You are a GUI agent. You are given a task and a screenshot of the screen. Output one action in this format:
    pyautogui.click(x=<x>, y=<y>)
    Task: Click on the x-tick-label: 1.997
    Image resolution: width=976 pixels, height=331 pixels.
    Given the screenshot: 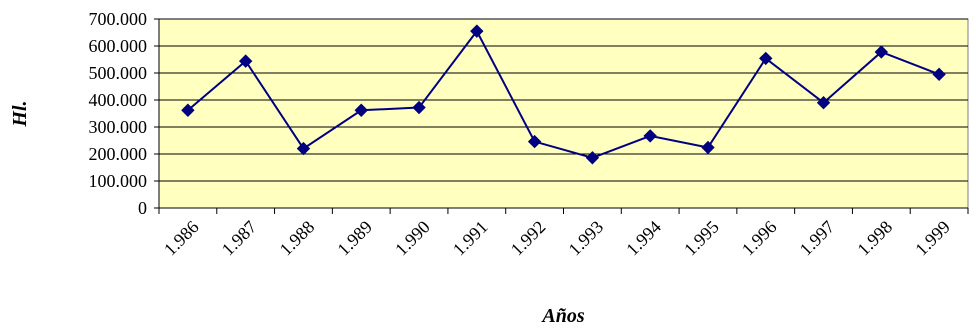 What is the action you would take?
    pyautogui.click(x=817, y=238)
    